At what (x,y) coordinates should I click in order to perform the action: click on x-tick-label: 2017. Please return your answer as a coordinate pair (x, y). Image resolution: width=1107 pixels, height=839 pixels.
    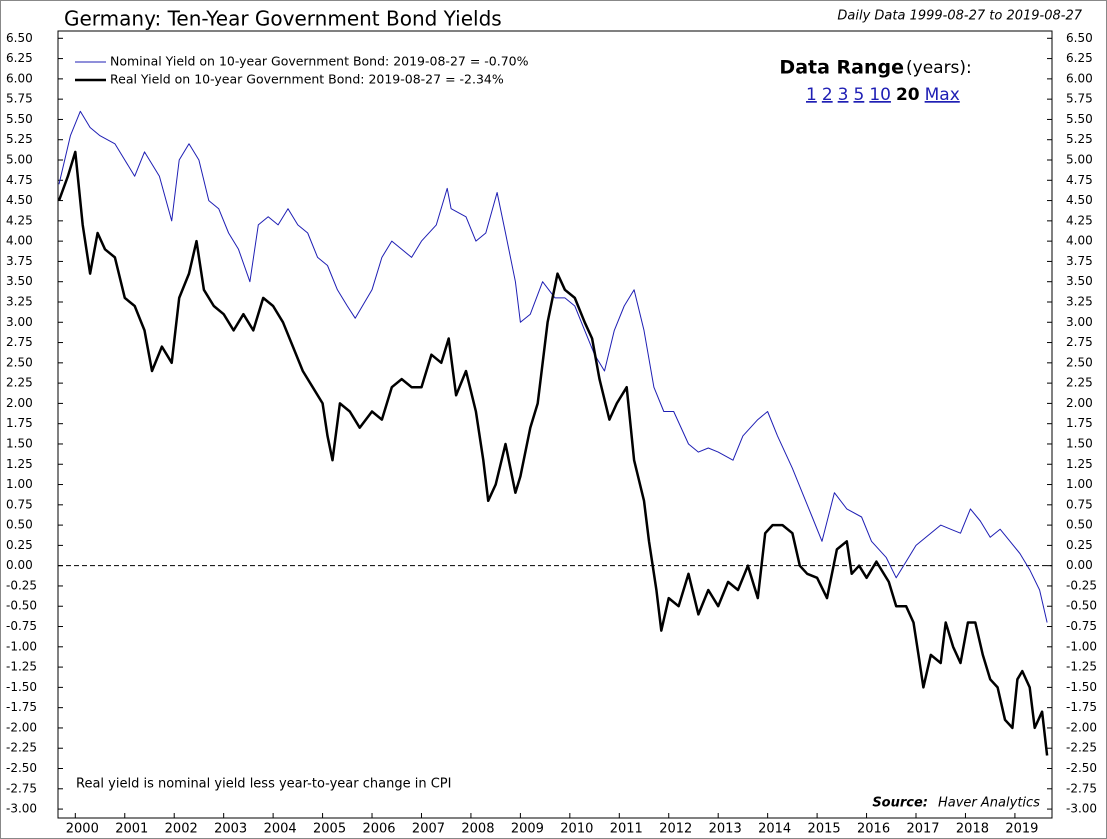
    Looking at the image, I should click on (922, 829).